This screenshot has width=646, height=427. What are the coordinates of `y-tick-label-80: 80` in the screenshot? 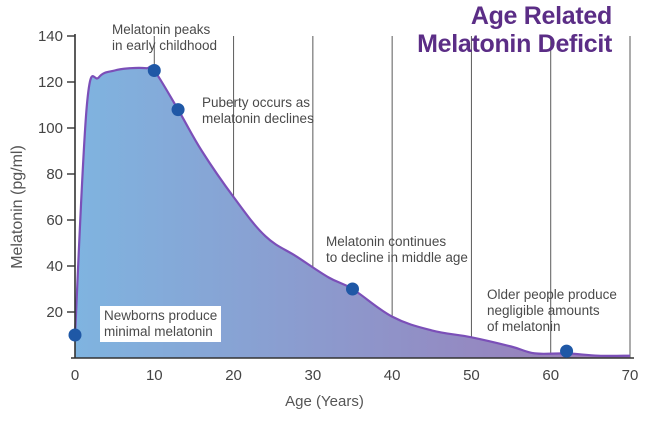 It's located at (54, 174).